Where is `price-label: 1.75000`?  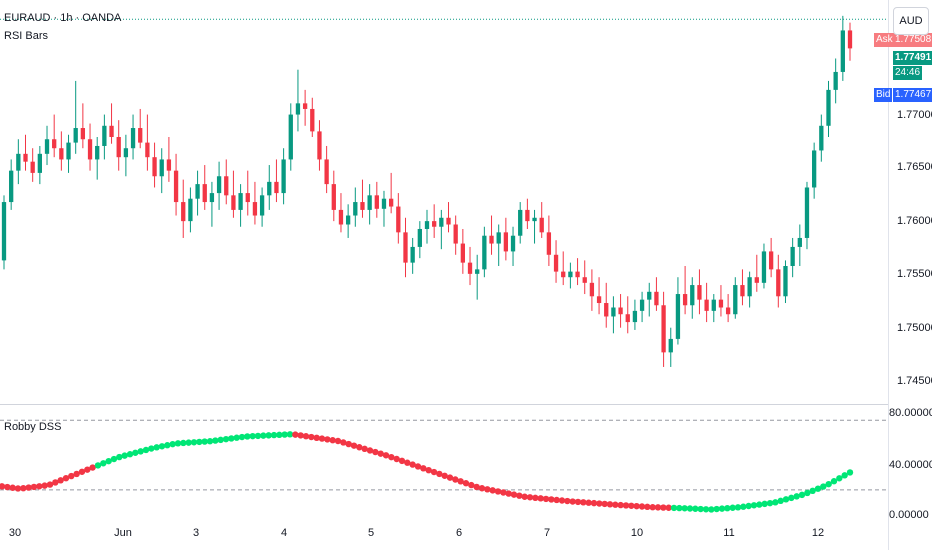
price-label: 1.75000 is located at coordinates (914, 328).